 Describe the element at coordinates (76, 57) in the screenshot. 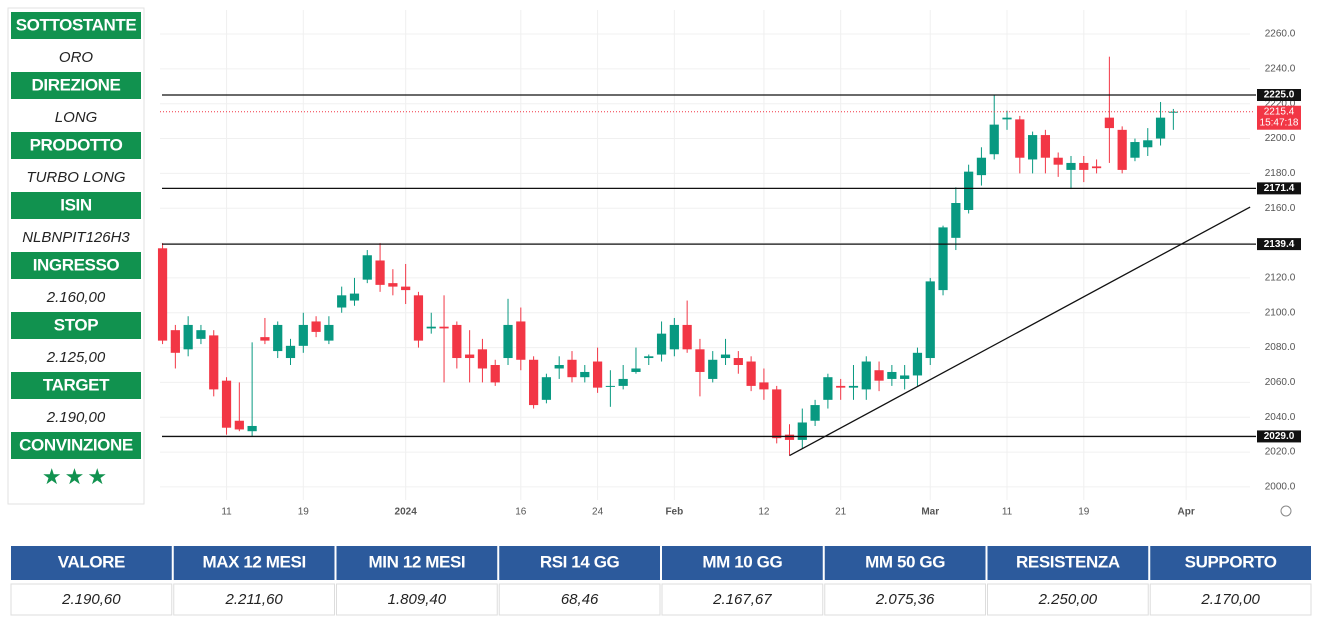

I see `sidebar-value: ORO` at that location.